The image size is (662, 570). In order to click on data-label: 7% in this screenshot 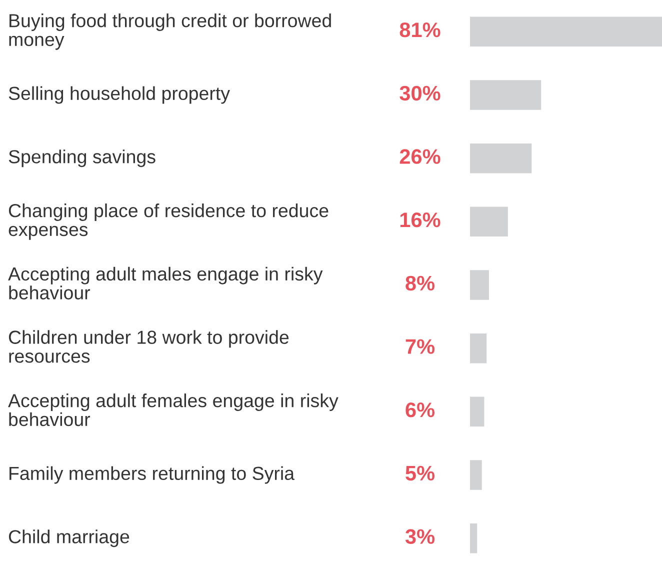, I will do `click(420, 346)`.